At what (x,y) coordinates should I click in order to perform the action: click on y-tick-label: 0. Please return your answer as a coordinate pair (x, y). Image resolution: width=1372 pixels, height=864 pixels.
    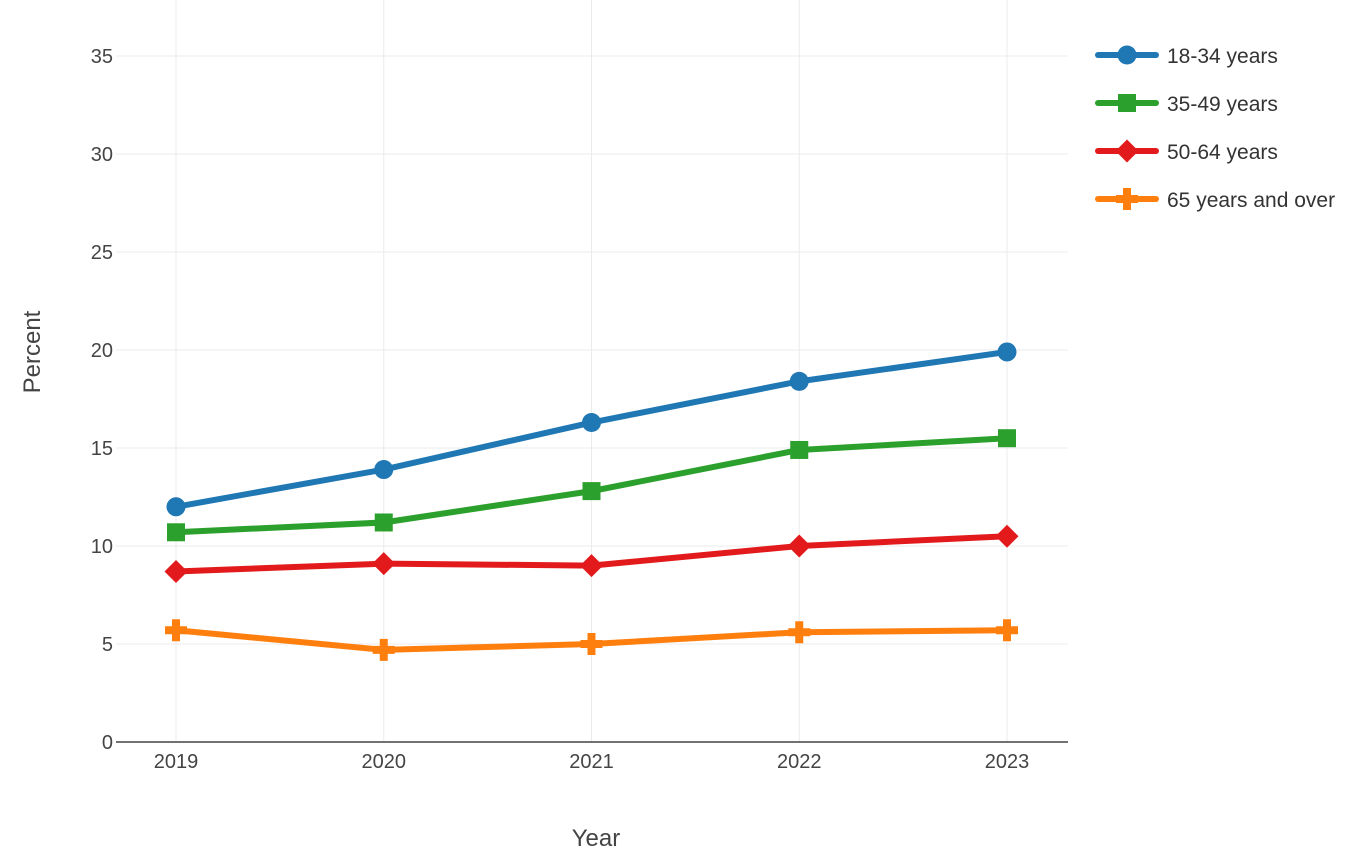
    Looking at the image, I should click on (107, 743).